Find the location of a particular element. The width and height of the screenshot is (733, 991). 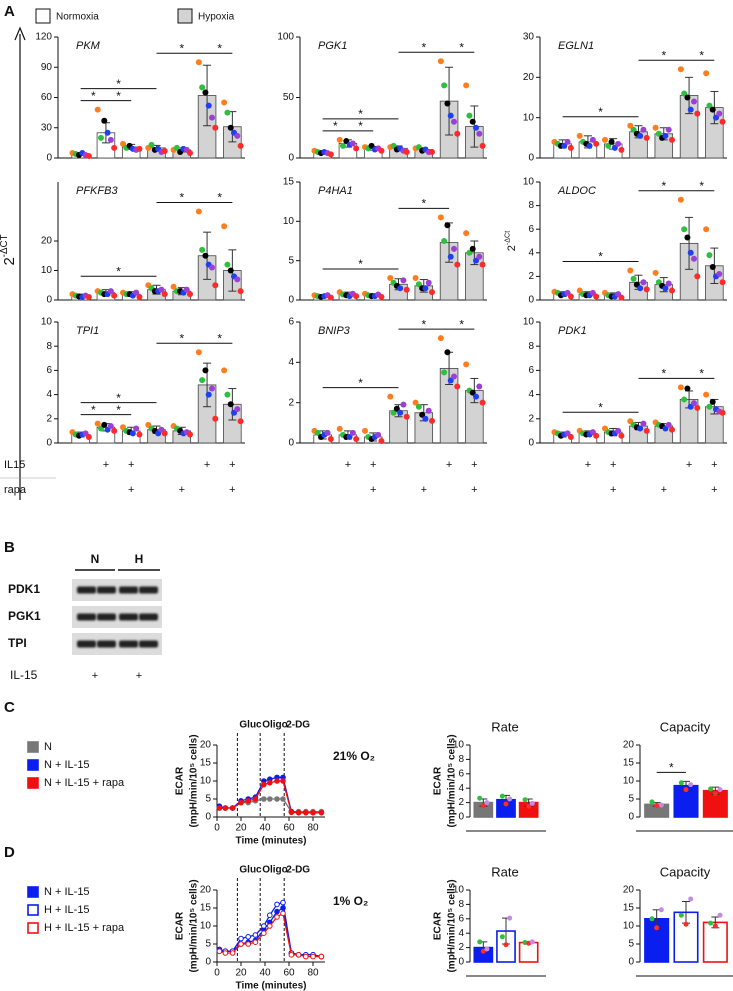

protein-label: TPI is located at coordinates (17, 643).